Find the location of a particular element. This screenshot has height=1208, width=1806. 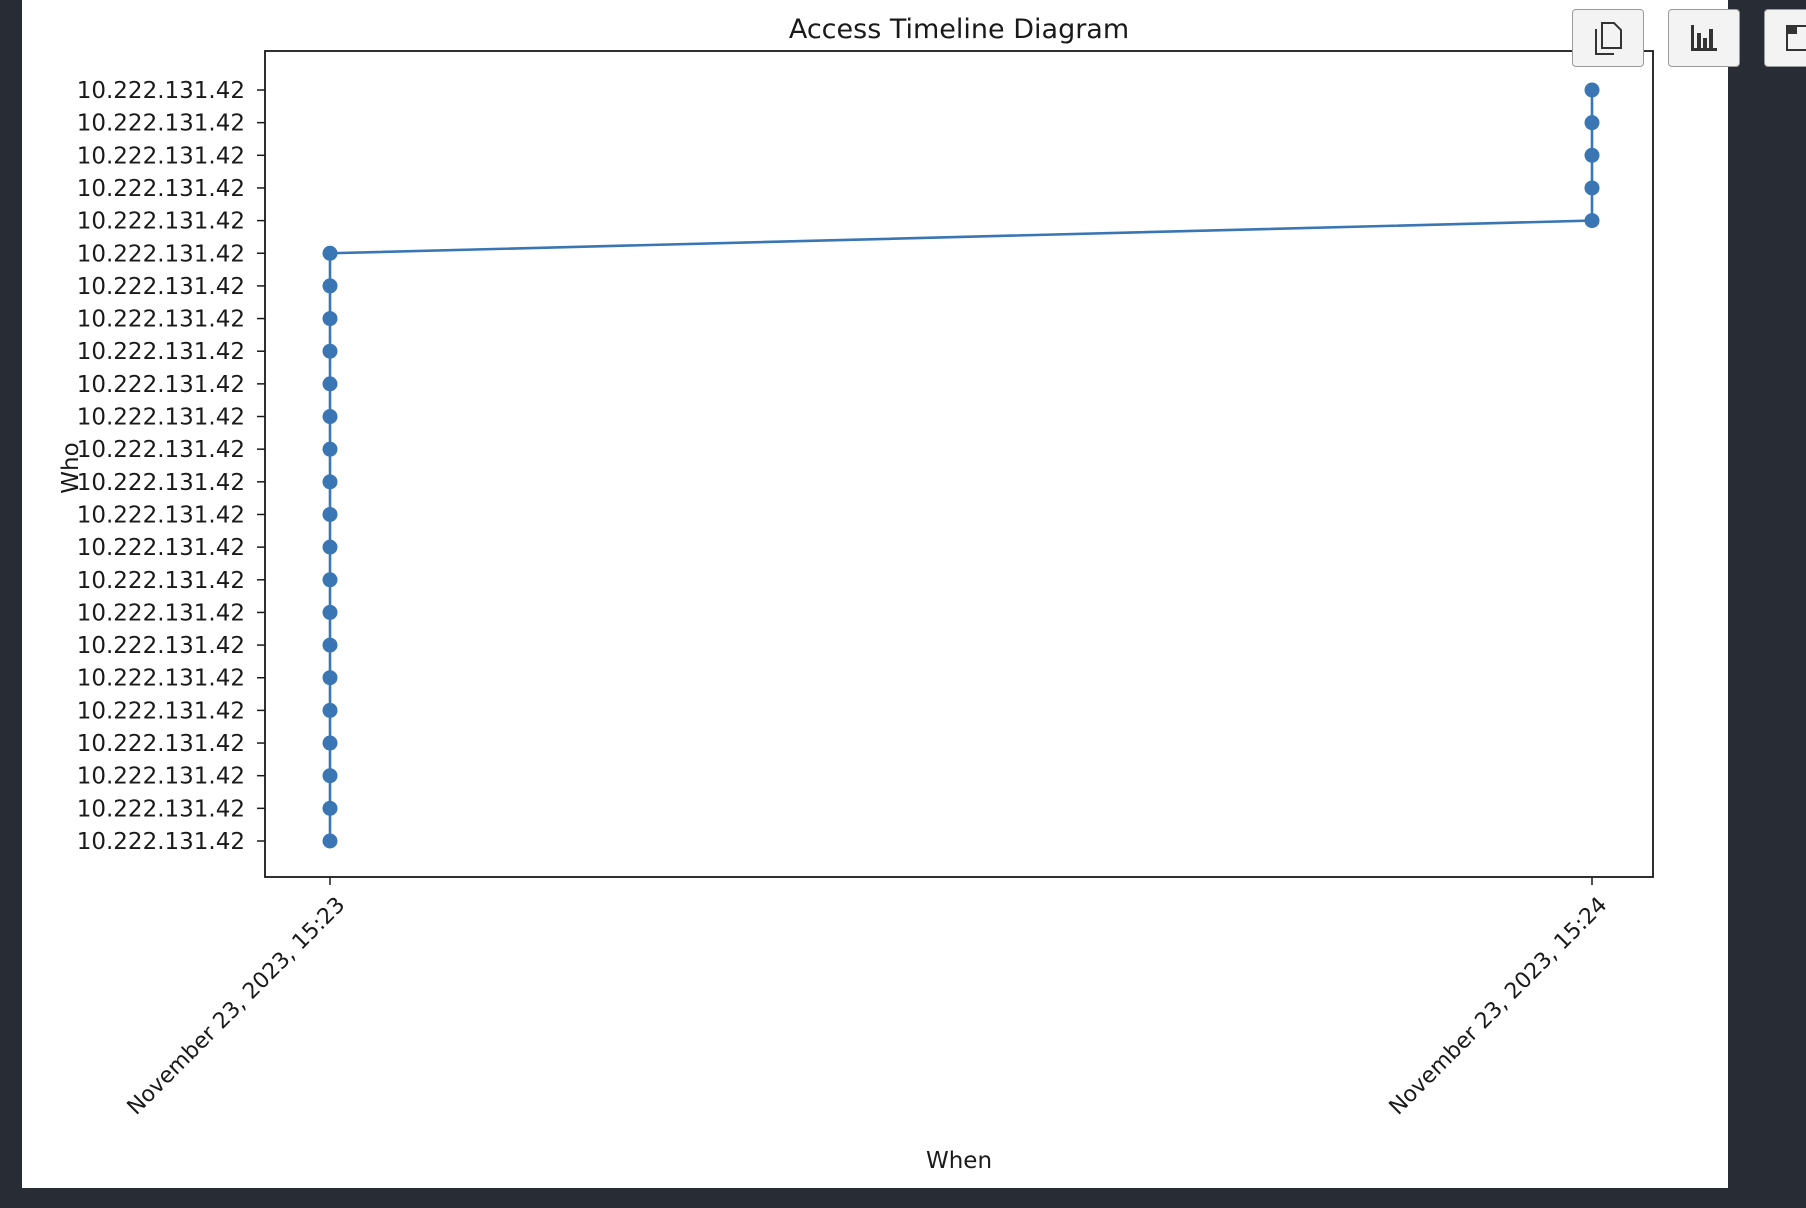

window-button is located at coordinates (1785, 38).